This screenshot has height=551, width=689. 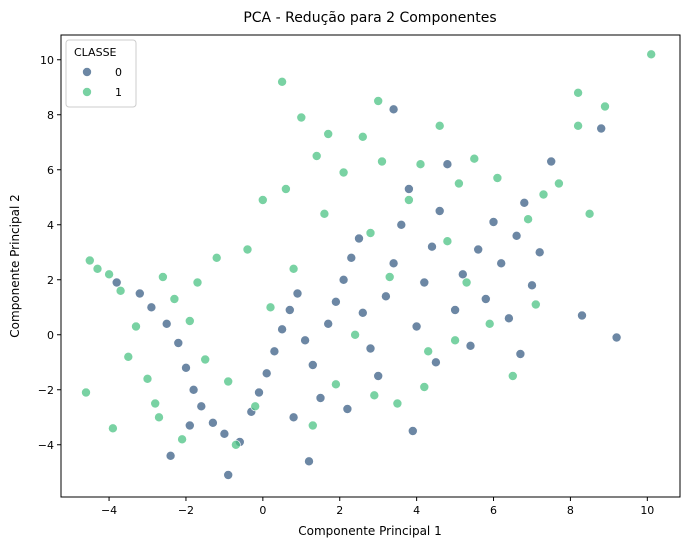 I want to click on x-tick-label: 0, so click(x=262, y=510).